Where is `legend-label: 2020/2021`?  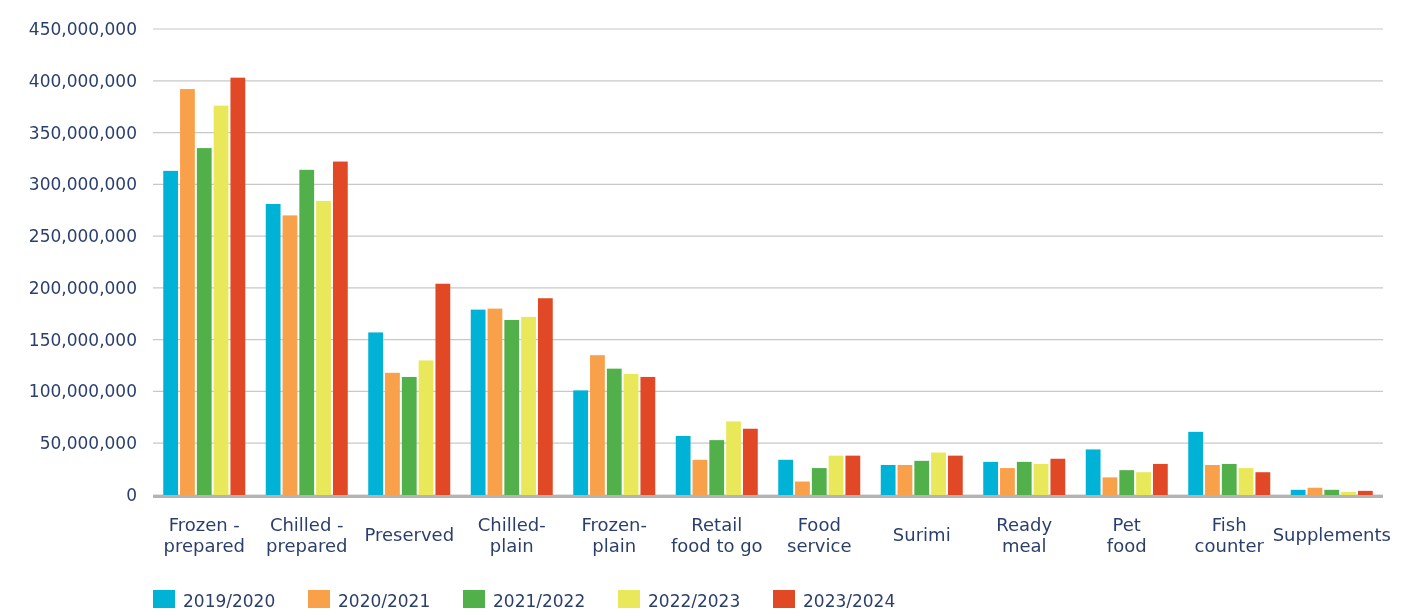 legend-label: 2020/2021 is located at coordinates (384, 601).